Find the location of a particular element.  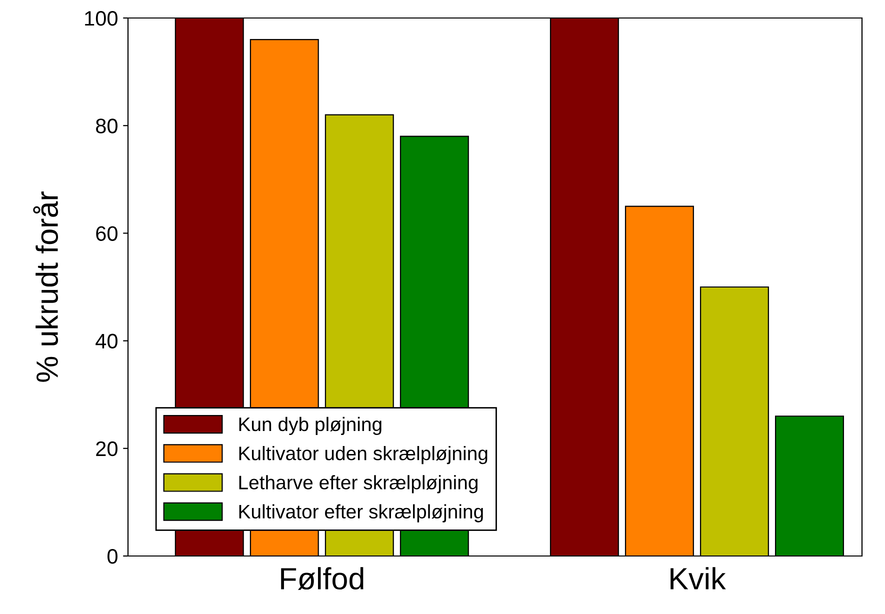

legend-label: Kun dyb pløjning is located at coordinates (310, 426).